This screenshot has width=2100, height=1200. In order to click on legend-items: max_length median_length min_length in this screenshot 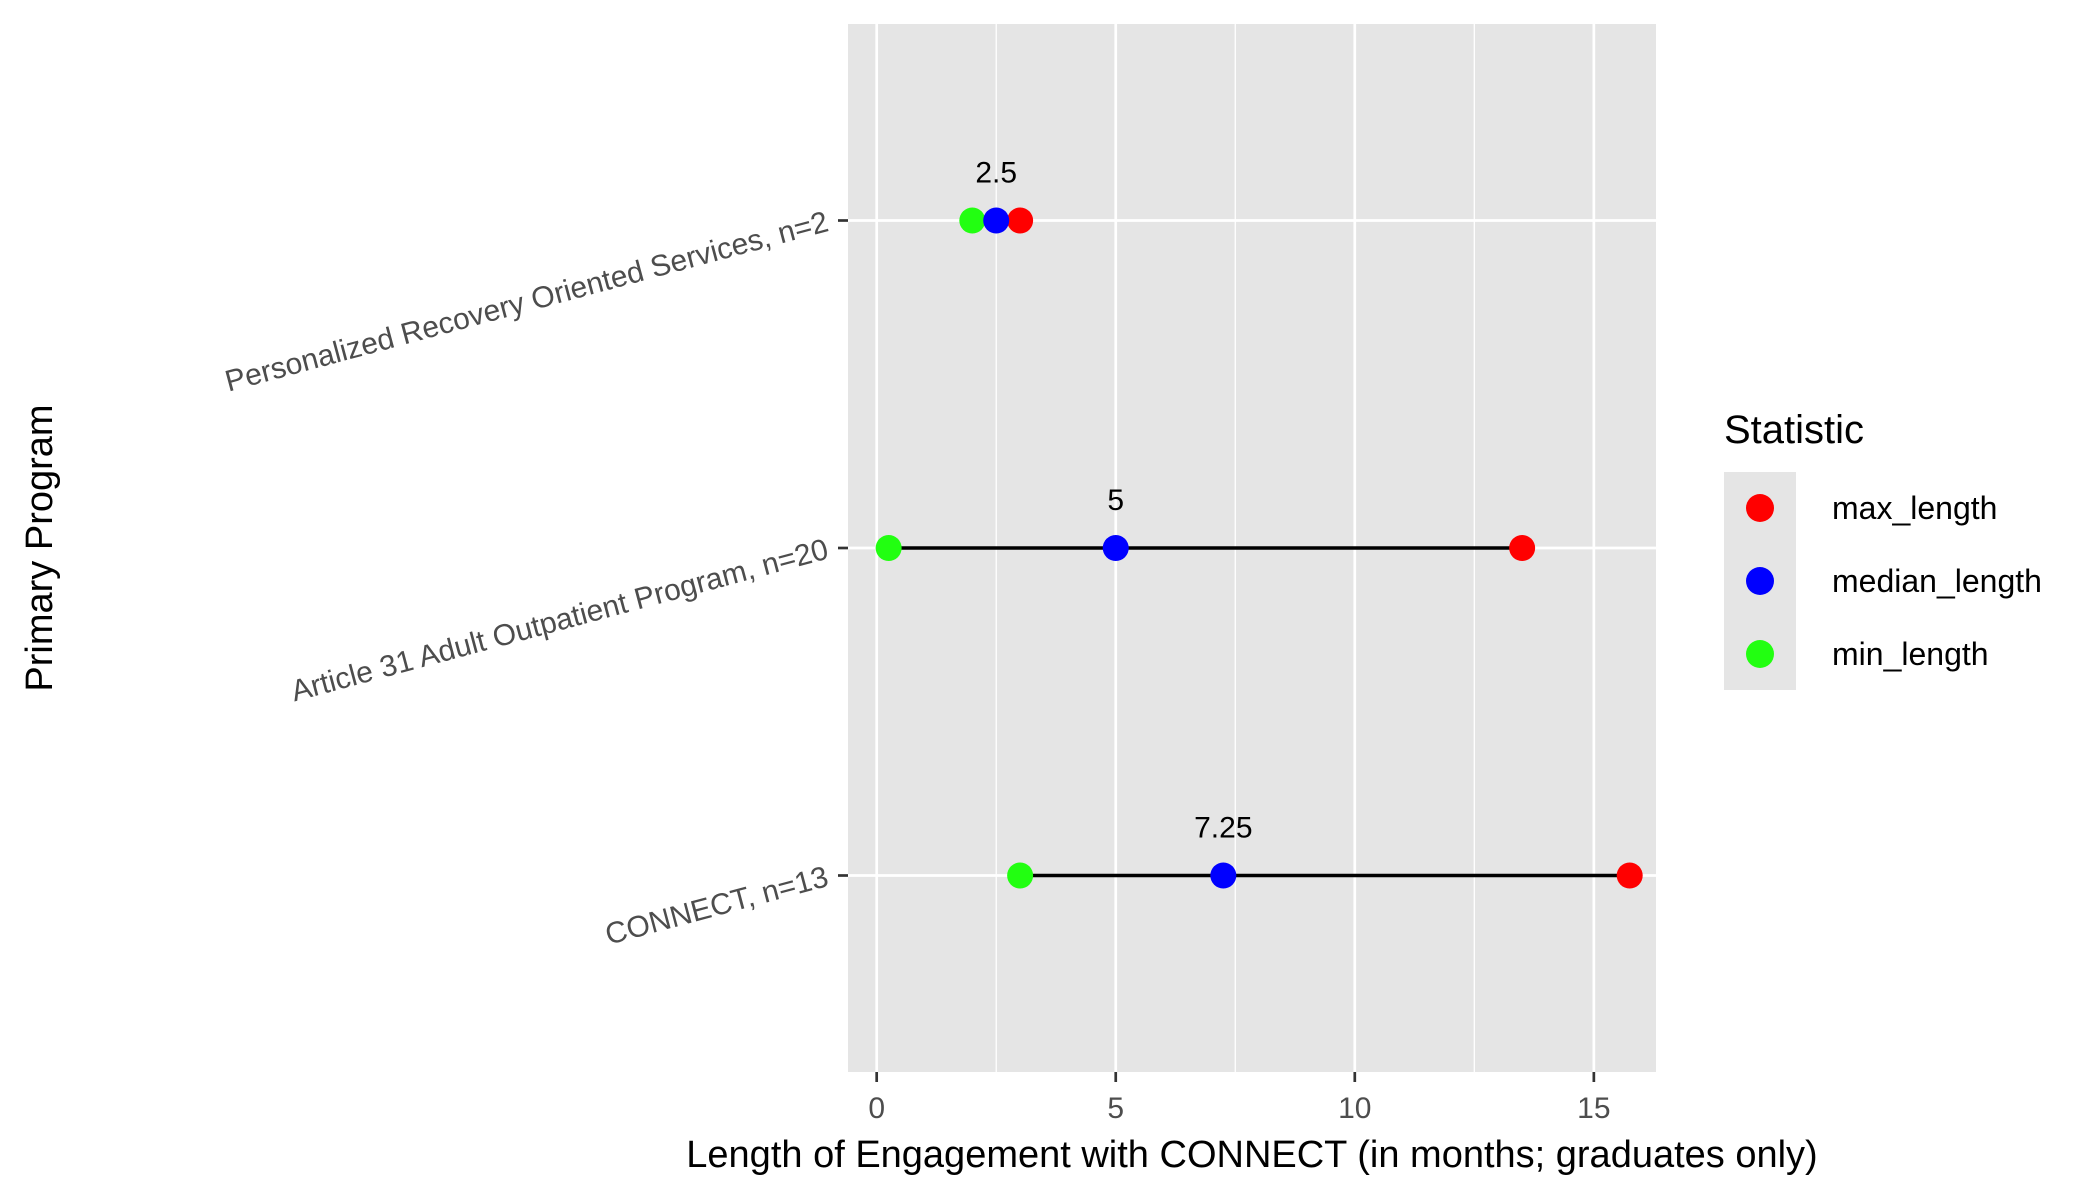, I will do `click(1894, 581)`.